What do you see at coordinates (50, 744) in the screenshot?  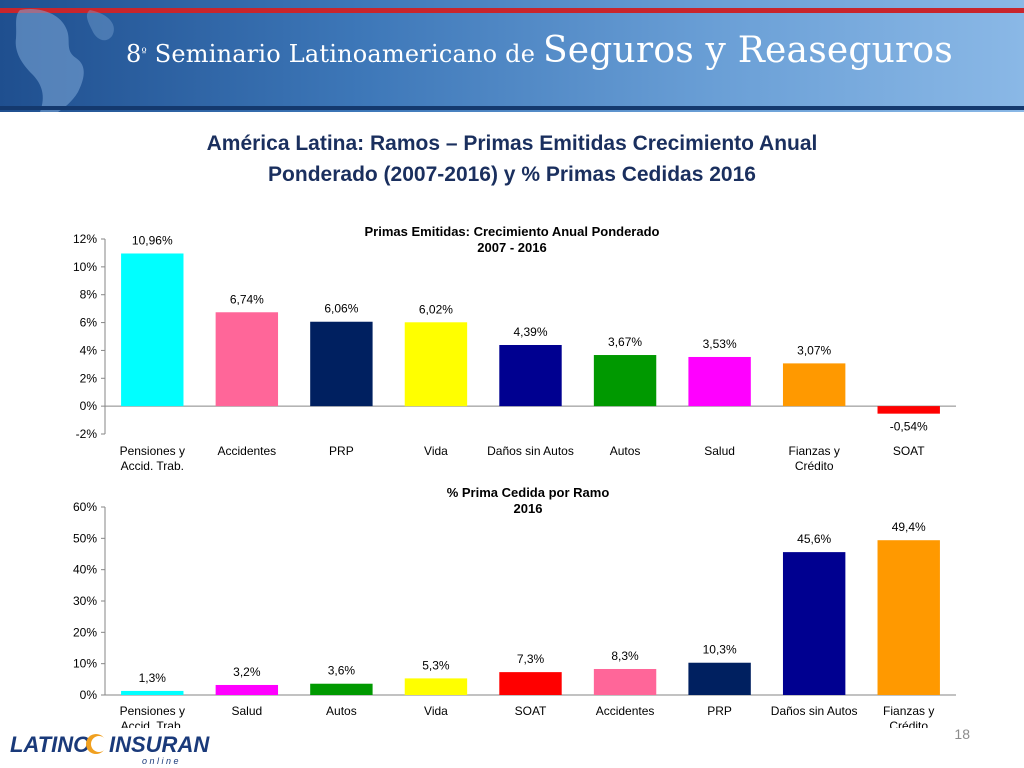 I see `svg-text: LATINO` at bounding box center [50, 744].